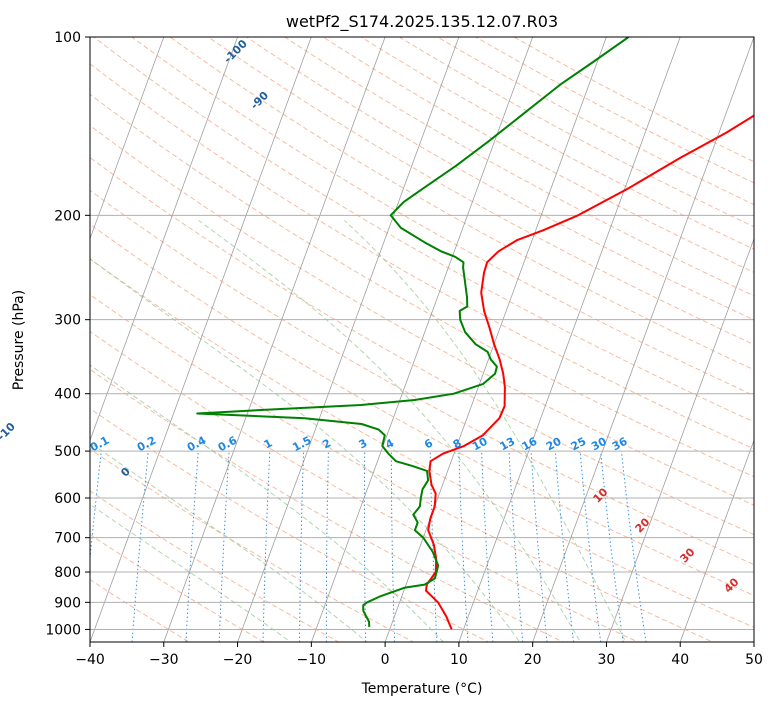 This screenshot has height=708, width=775. I want to click on x-tick-label: −10, so click(312, 660).